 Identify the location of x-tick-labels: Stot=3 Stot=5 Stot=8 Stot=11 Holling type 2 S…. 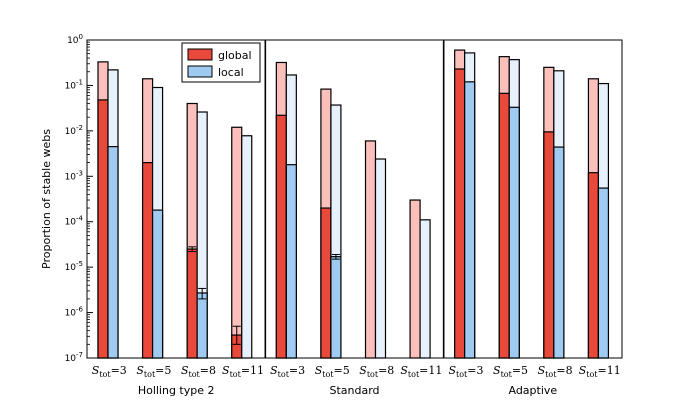
(356, 380).